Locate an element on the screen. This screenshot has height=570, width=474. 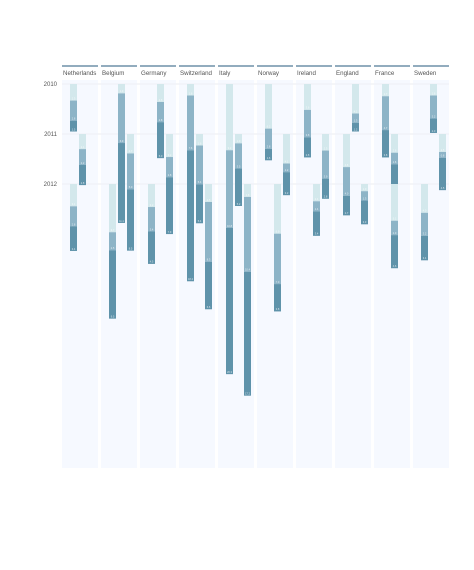
country-label: France is located at coordinates (385, 73).